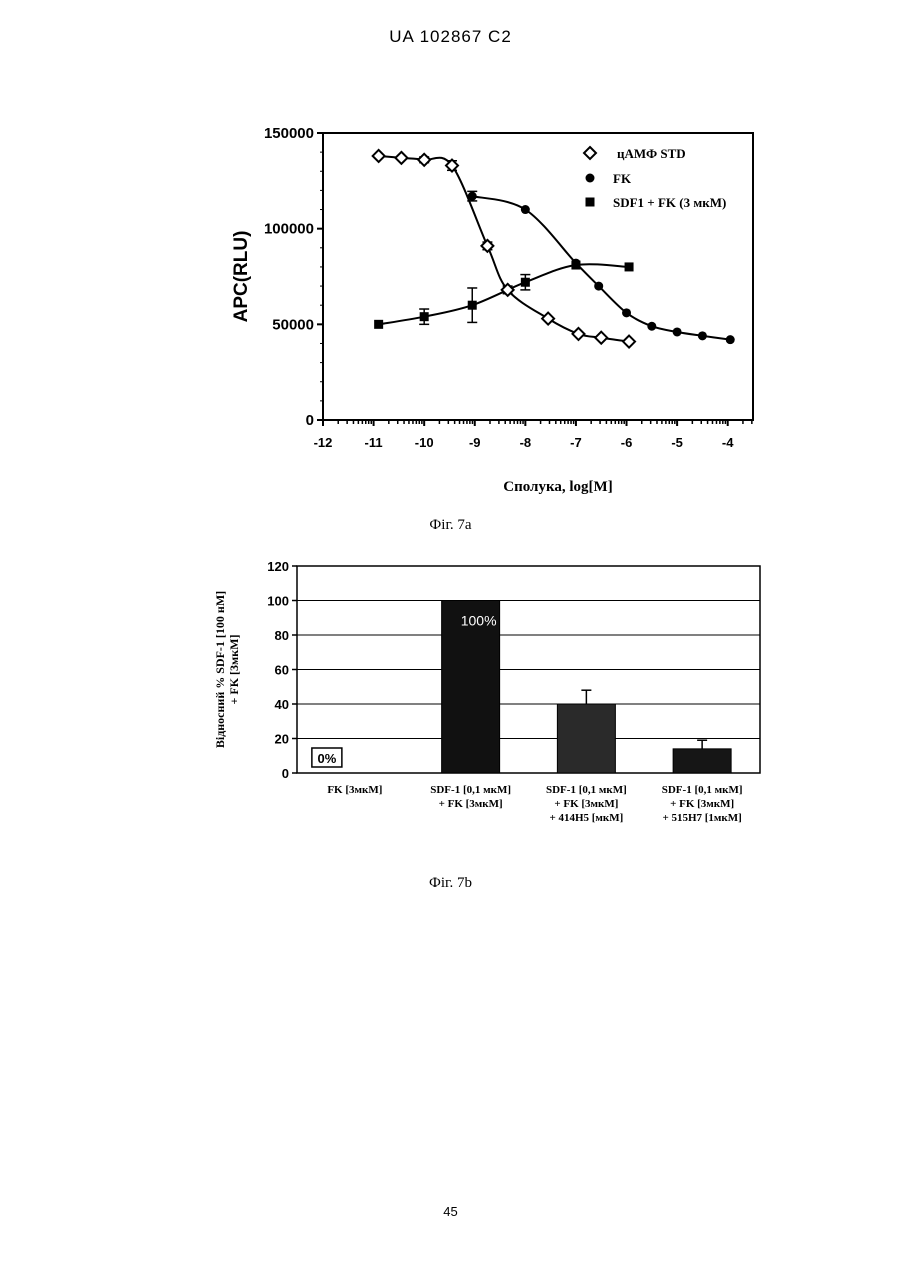 Image resolution: width=901 pixels, height=1273 pixels. I want to click on y-axis-title: Відносний % SDF-1 [100 нМ]+ FK [3мкМ], so click(227, 669).